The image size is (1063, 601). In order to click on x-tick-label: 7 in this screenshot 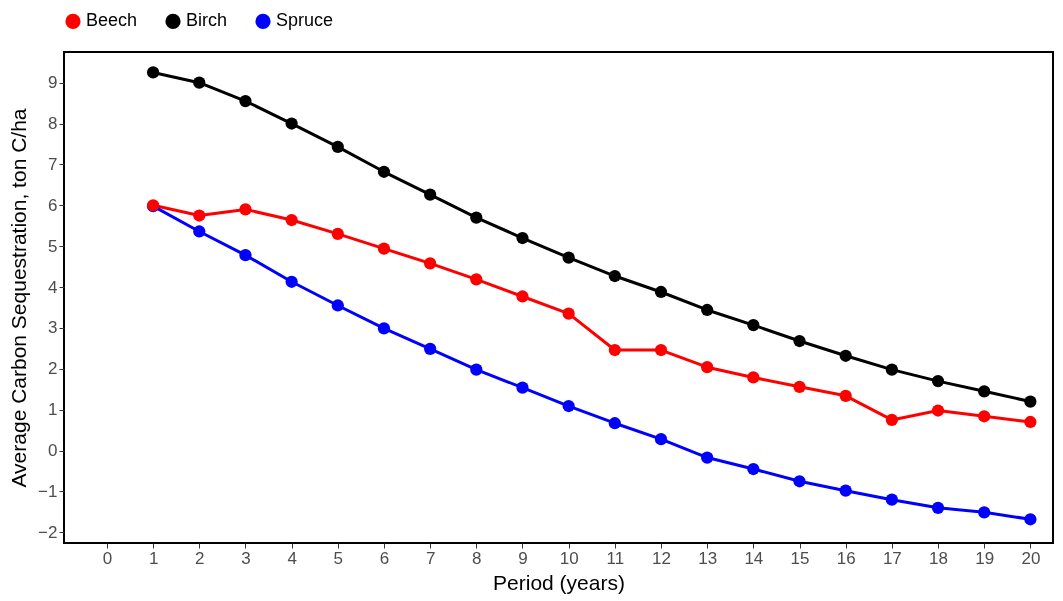, I will do `click(430, 558)`.